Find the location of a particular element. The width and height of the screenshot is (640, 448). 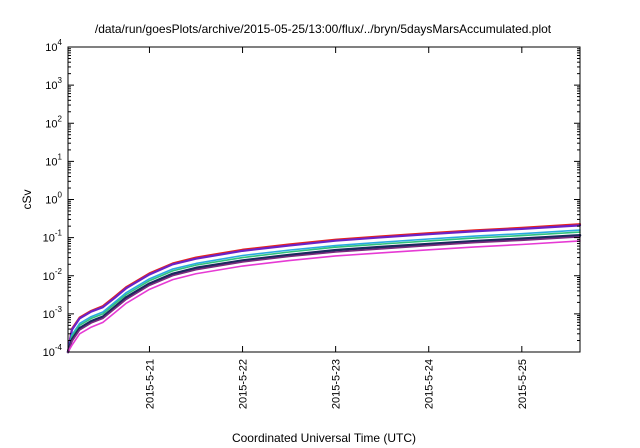

y-tick-label: 10⁴ is located at coordinates (53, 46).